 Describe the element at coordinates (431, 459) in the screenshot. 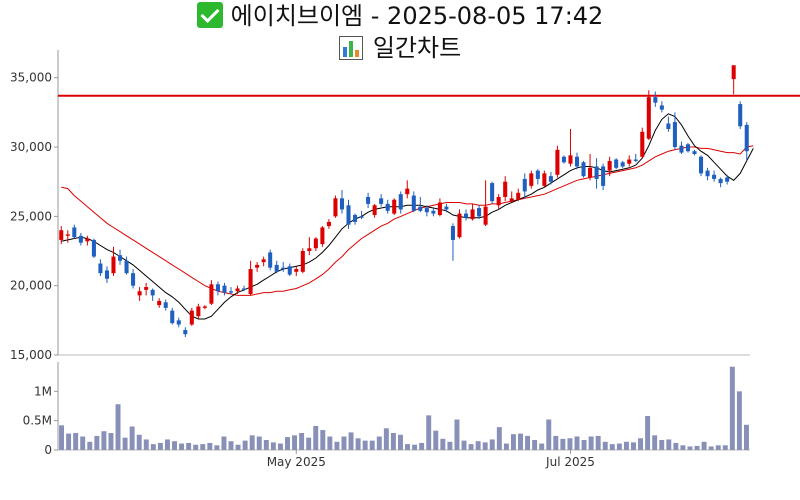

I see `x-axis: May 2025 Jul 2025` at that location.